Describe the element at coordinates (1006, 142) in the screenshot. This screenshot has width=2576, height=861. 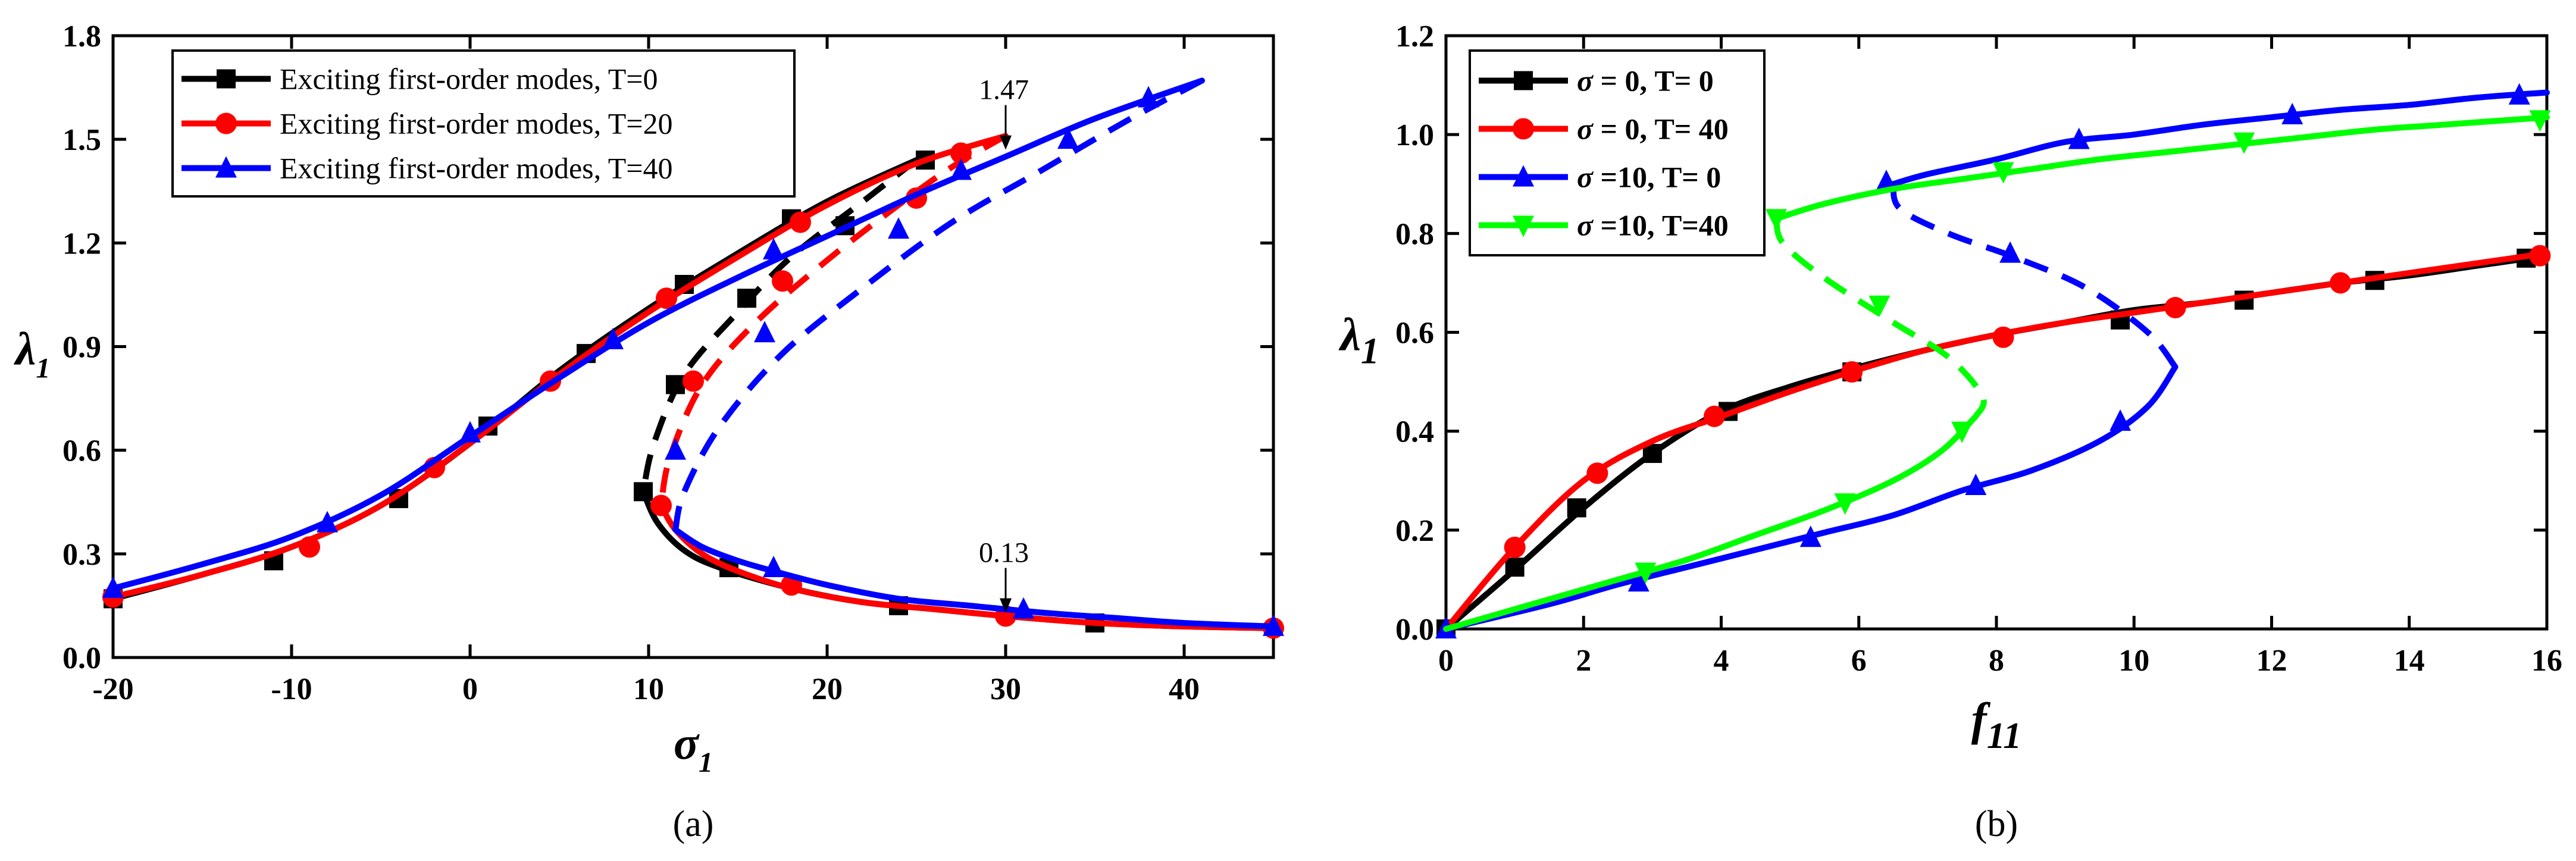
I see `annotation-arrow-head` at that location.